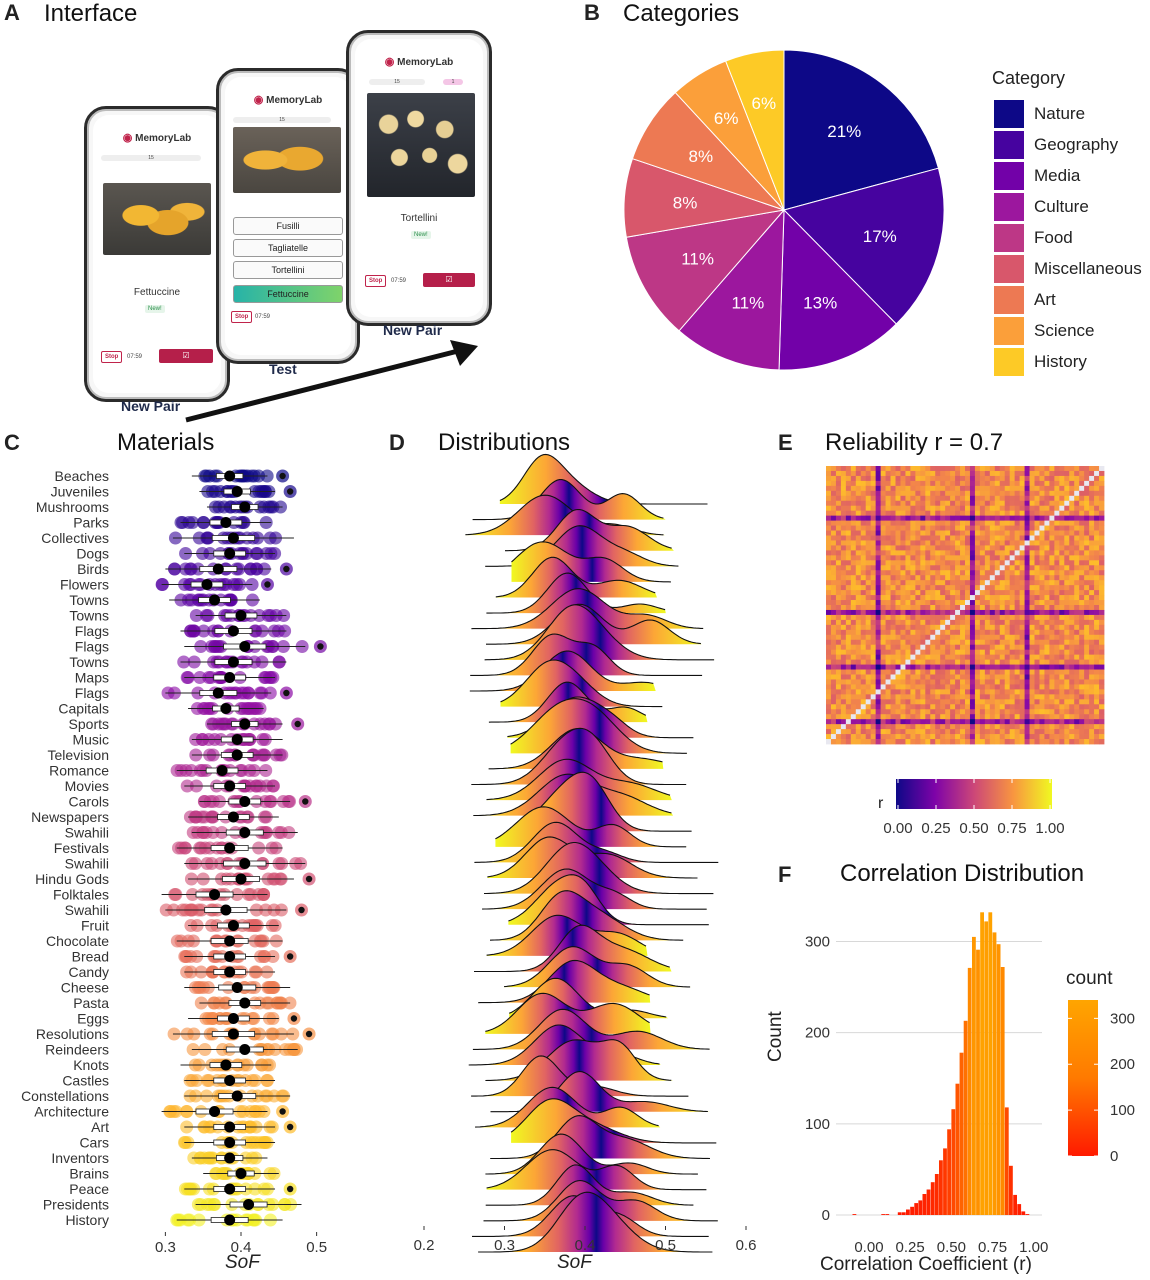 The width and height of the screenshot is (1150, 1280). What do you see at coordinates (288, 226) in the screenshot?
I see `choice-1: Fusilli` at bounding box center [288, 226].